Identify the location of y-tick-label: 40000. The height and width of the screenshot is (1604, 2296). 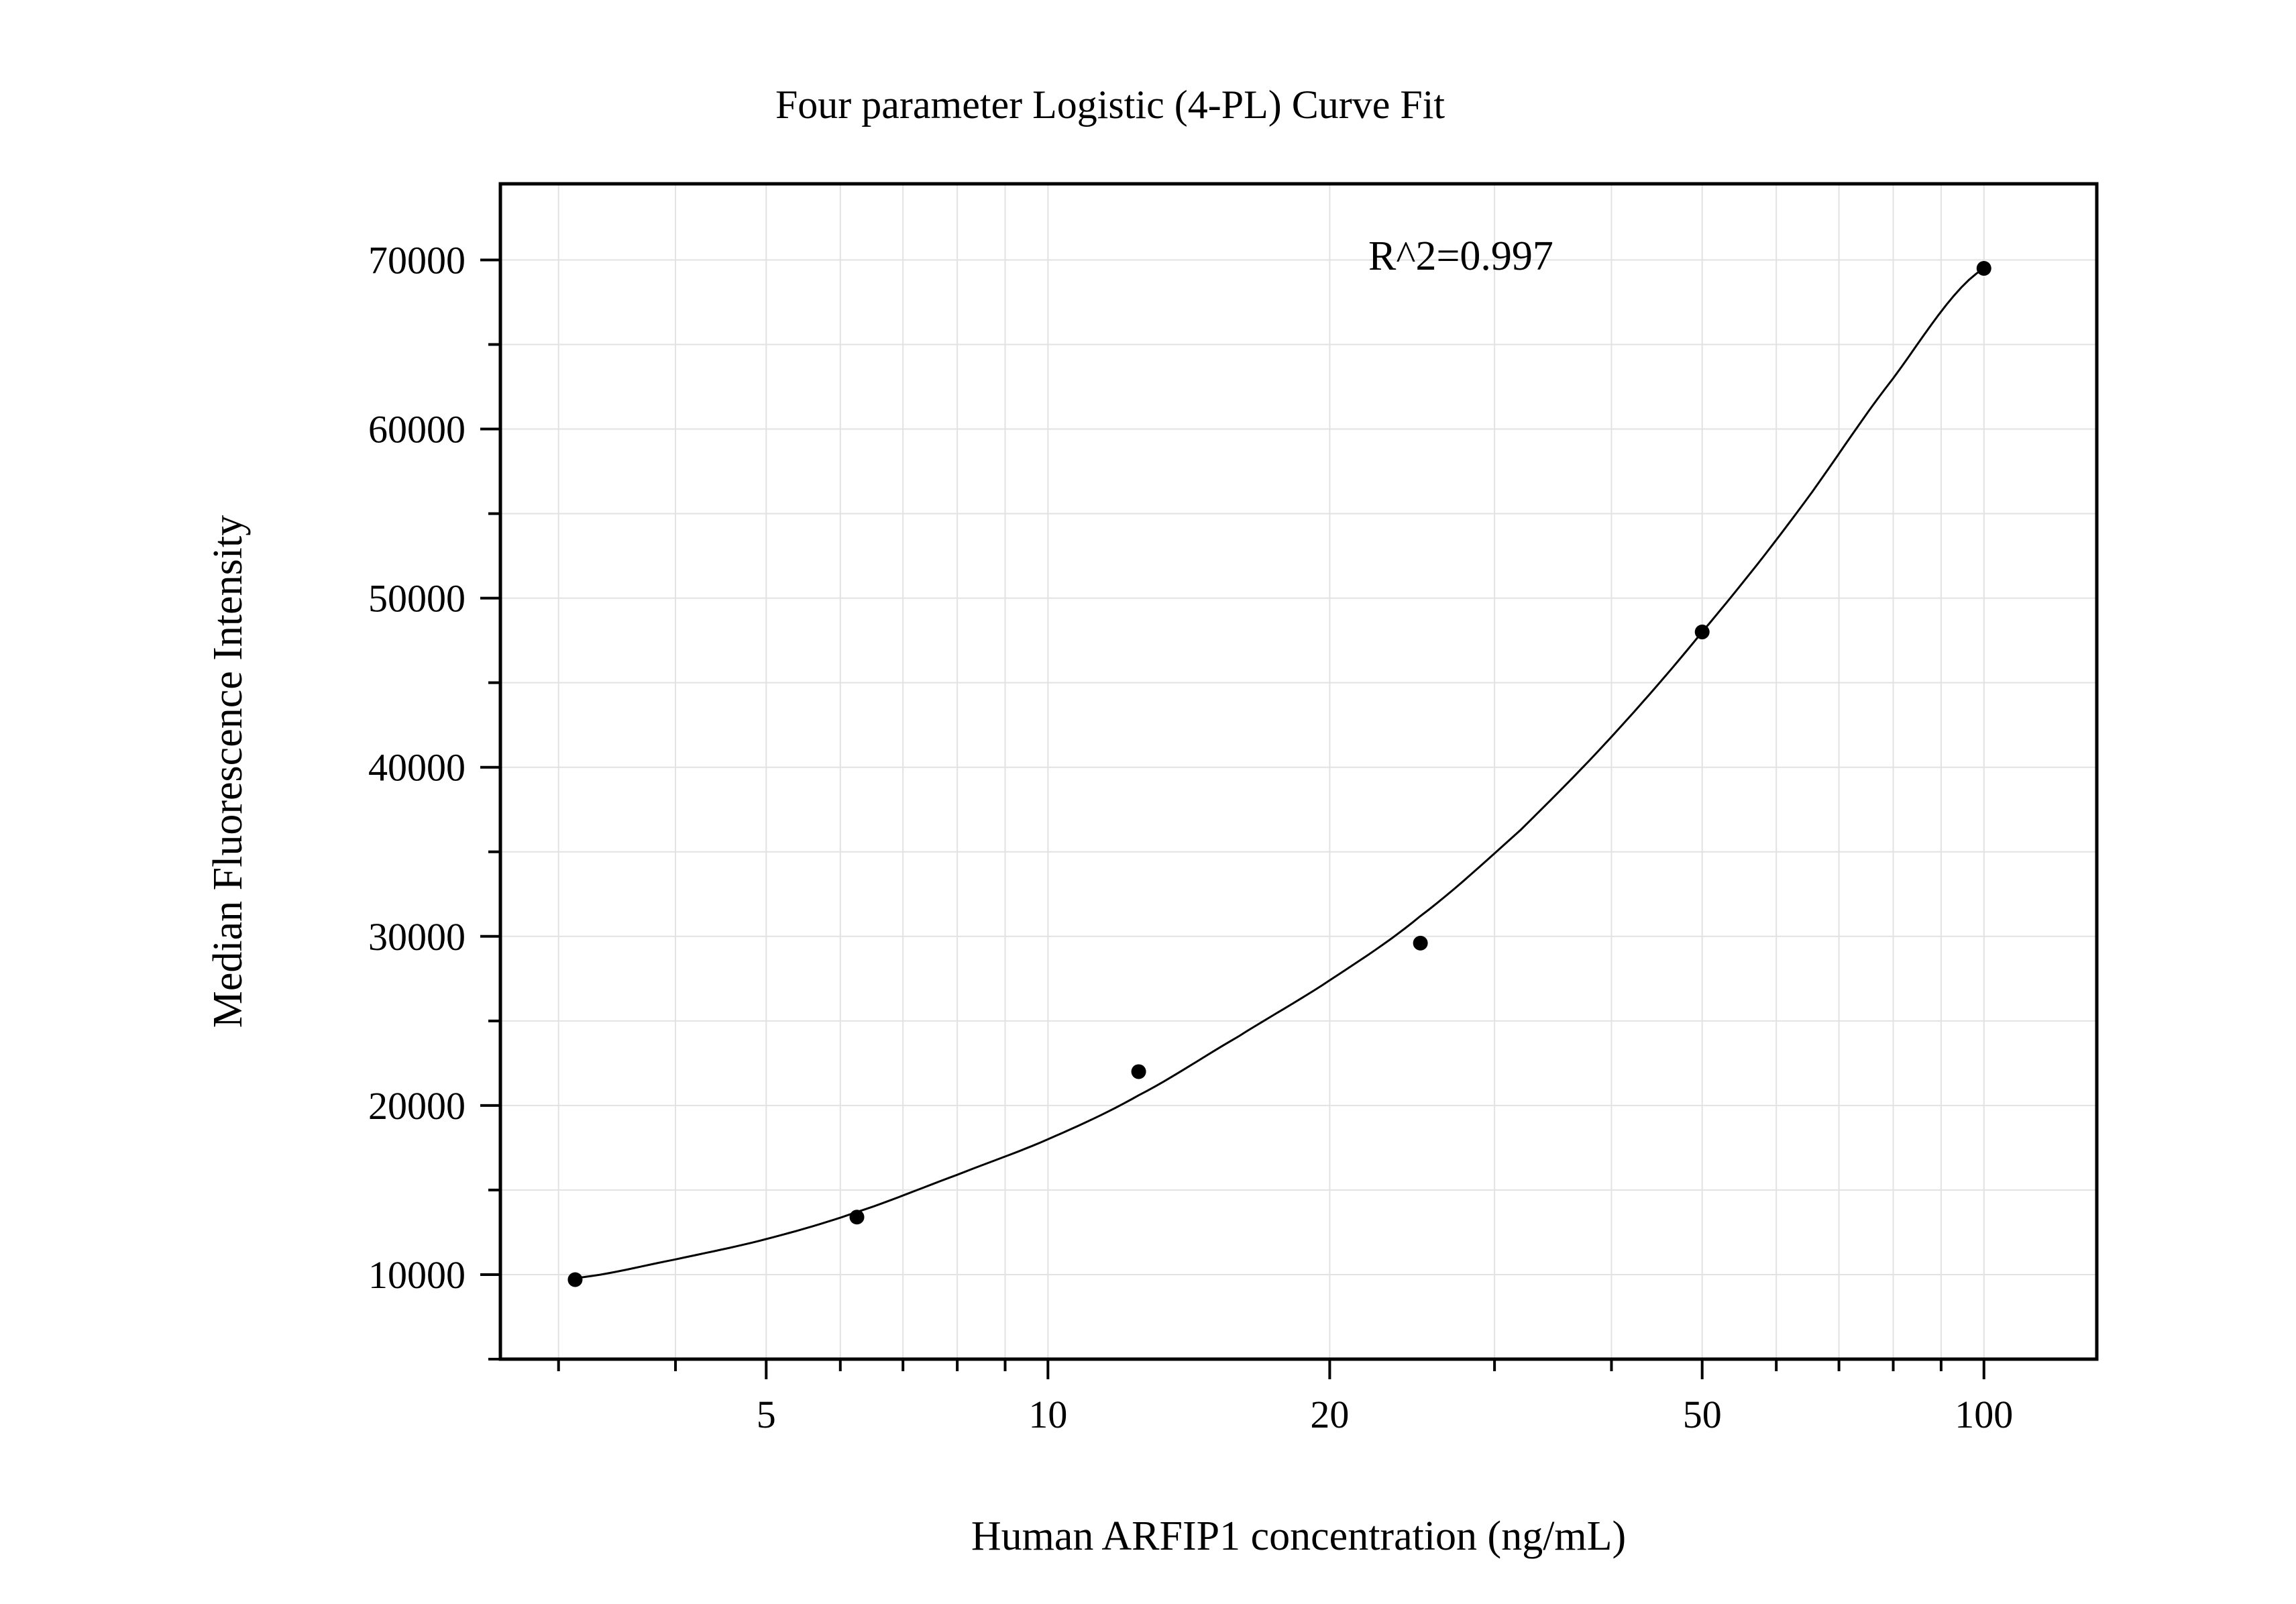
(417, 768).